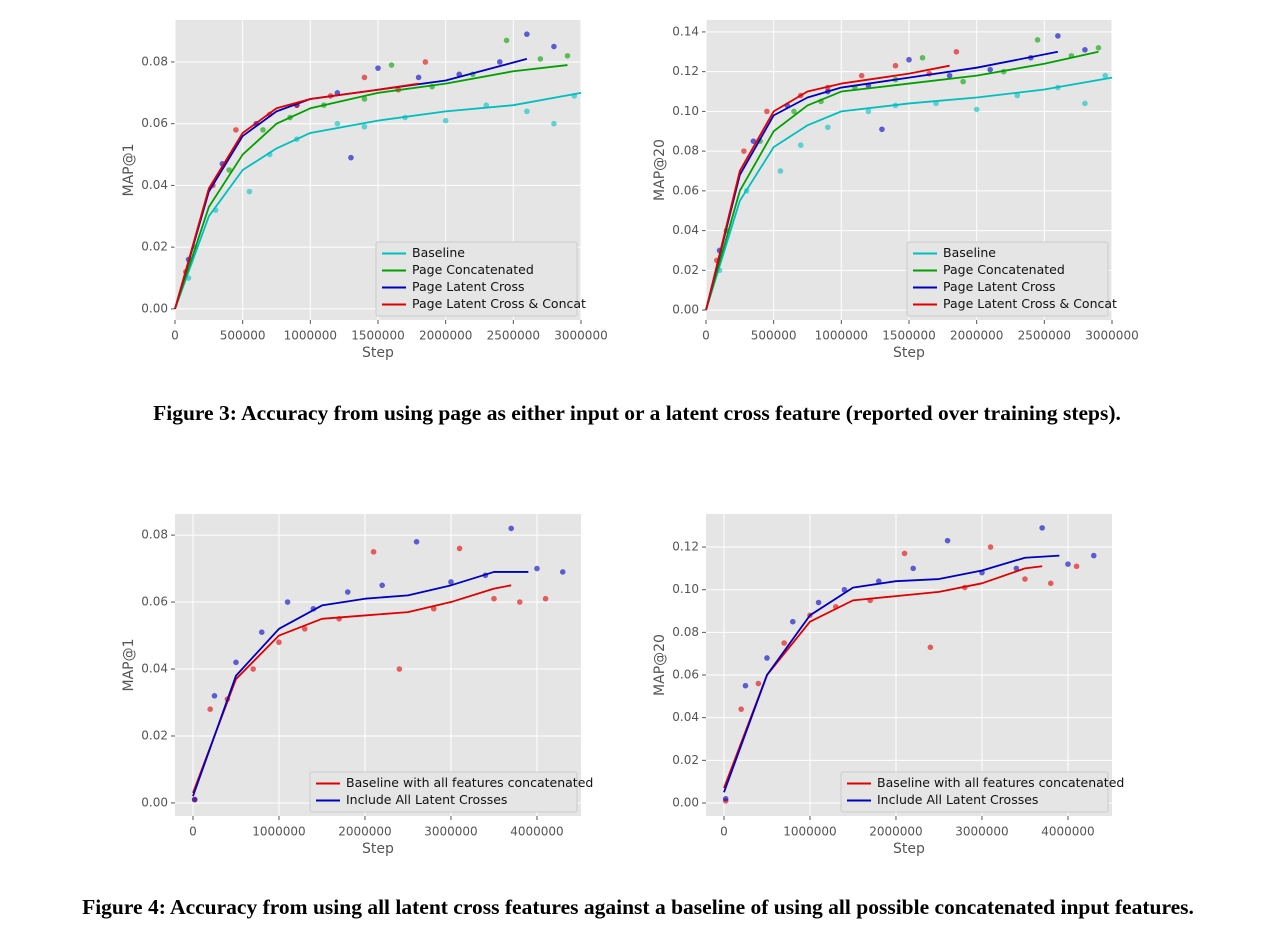  What do you see at coordinates (685, 31) in the screenshot?
I see `y-tick-label: 0.14` at bounding box center [685, 31].